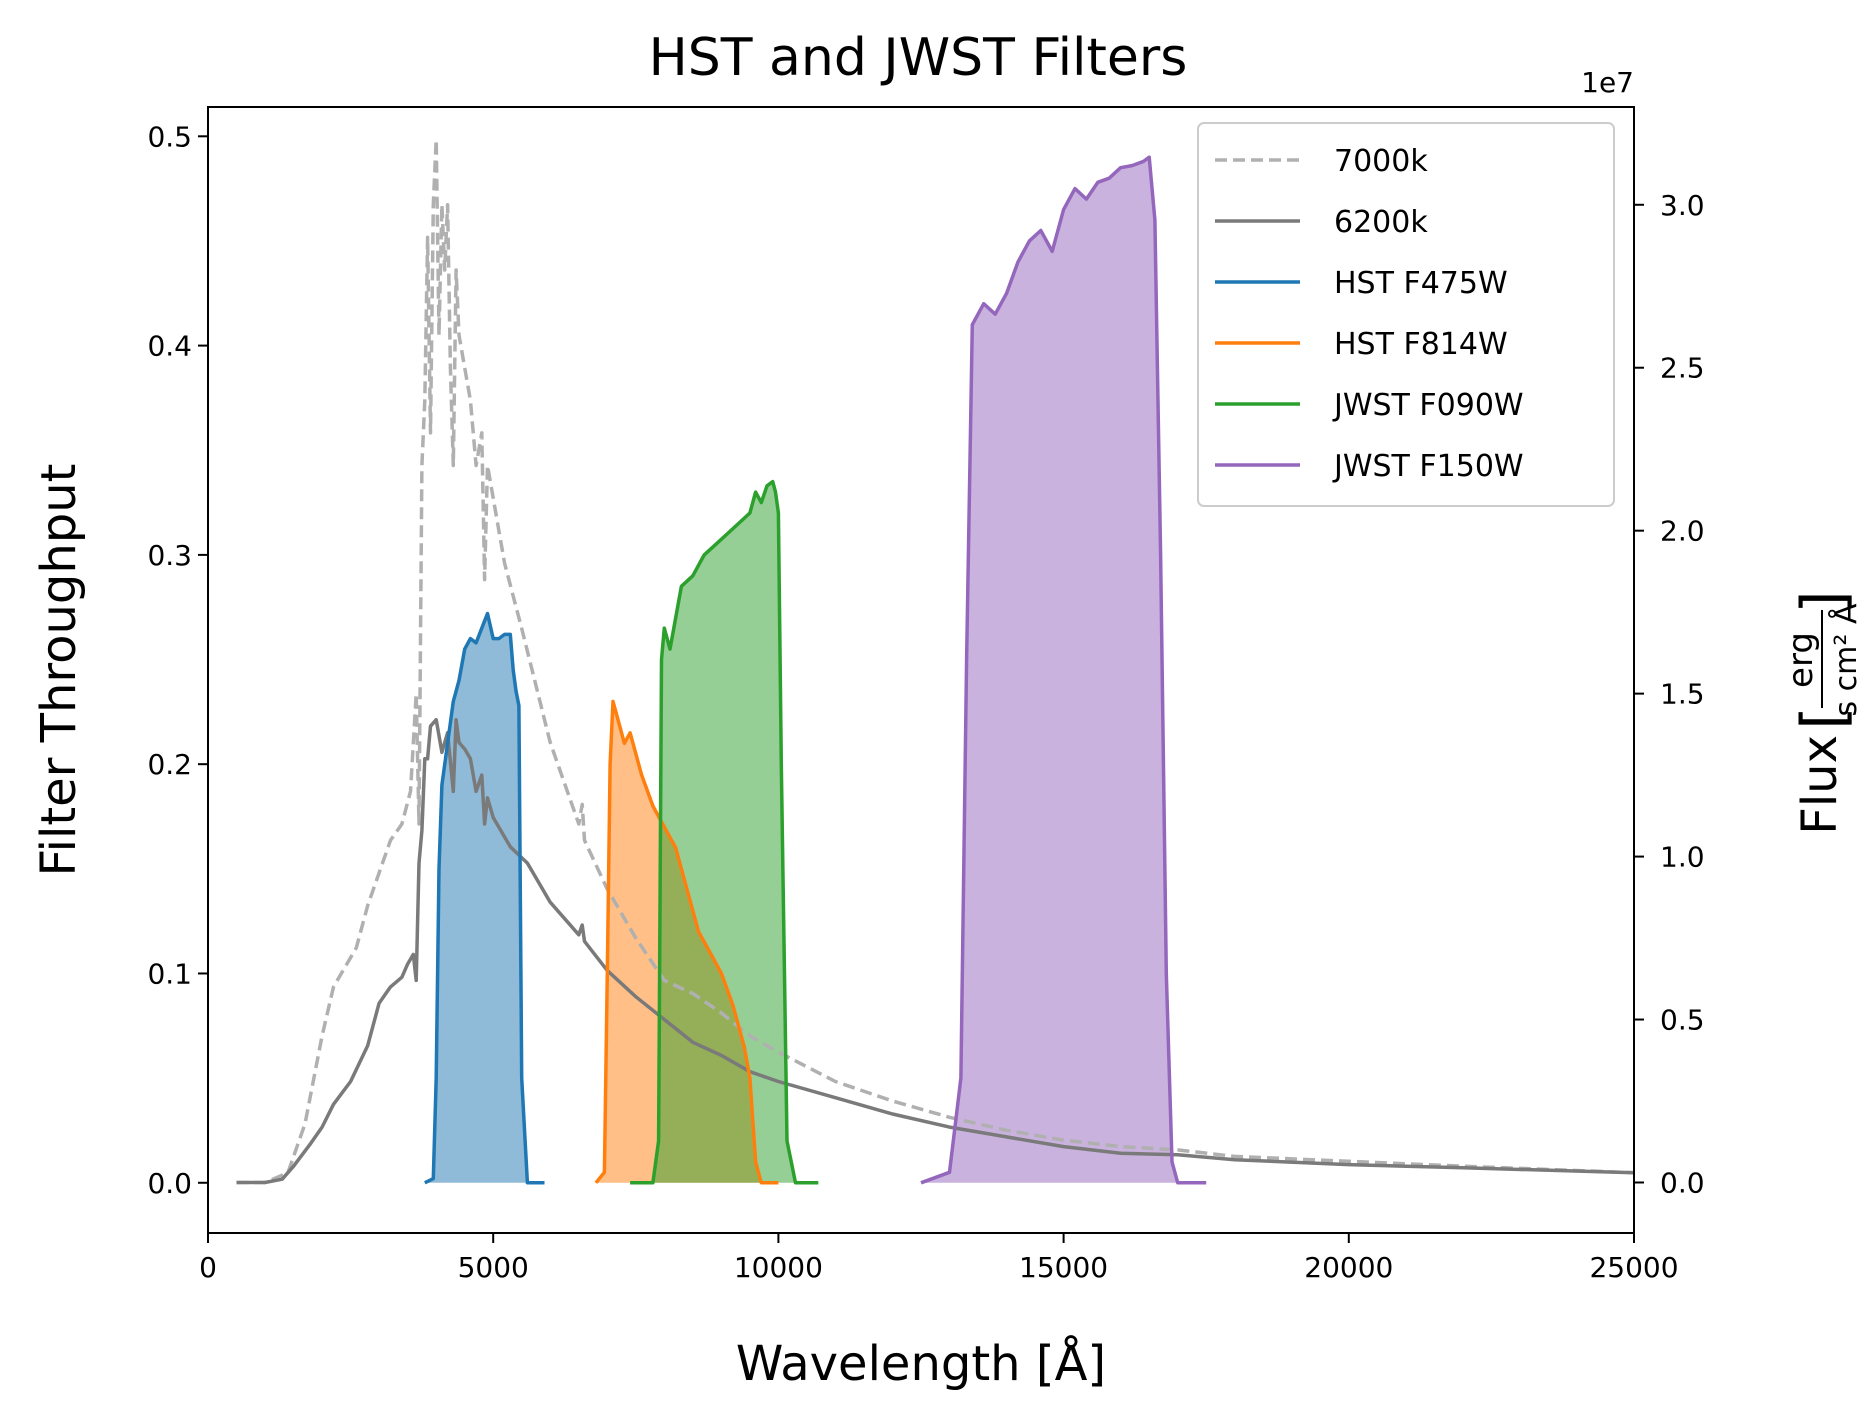 This screenshot has width=1871, height=1423. Describe the element at coordinates (493, 1267) in the screenshot. I see `x-tick-label: 5000` at that location.